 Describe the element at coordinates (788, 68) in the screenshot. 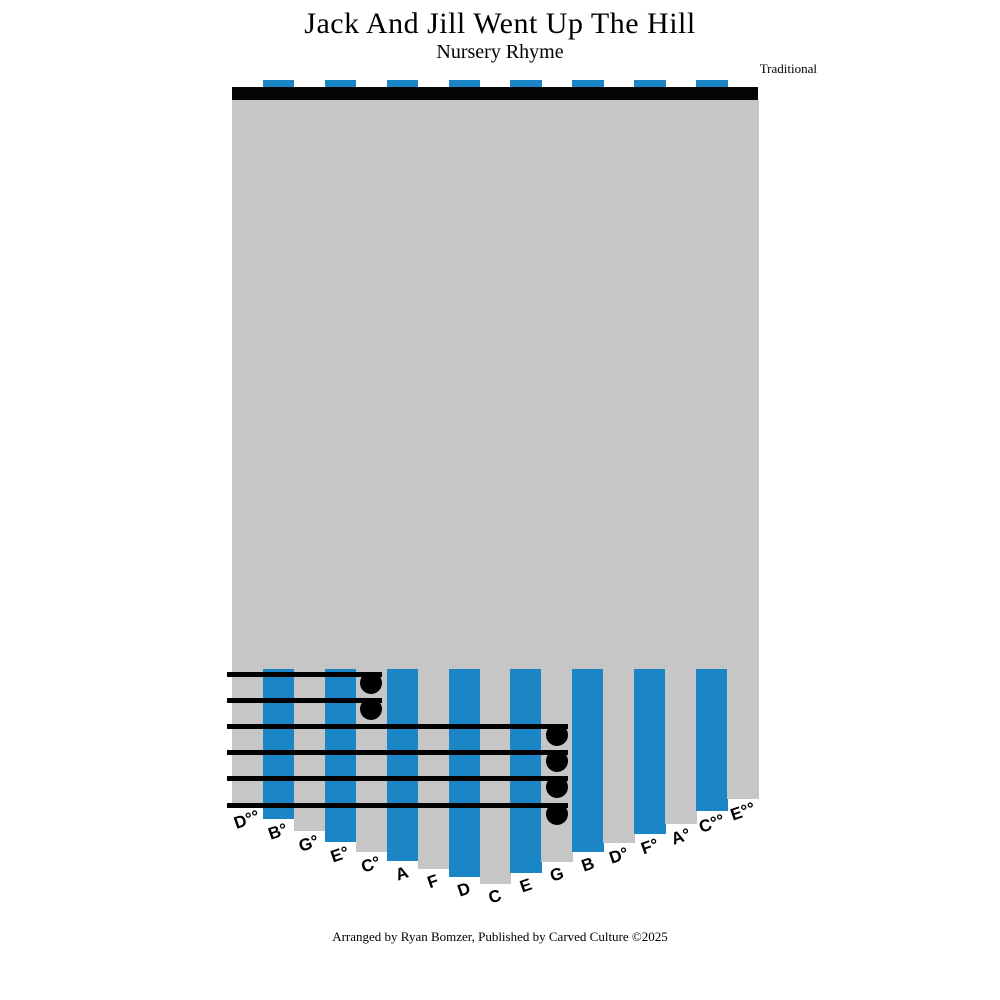

I see `credit-traditional: Traditional` at that location.